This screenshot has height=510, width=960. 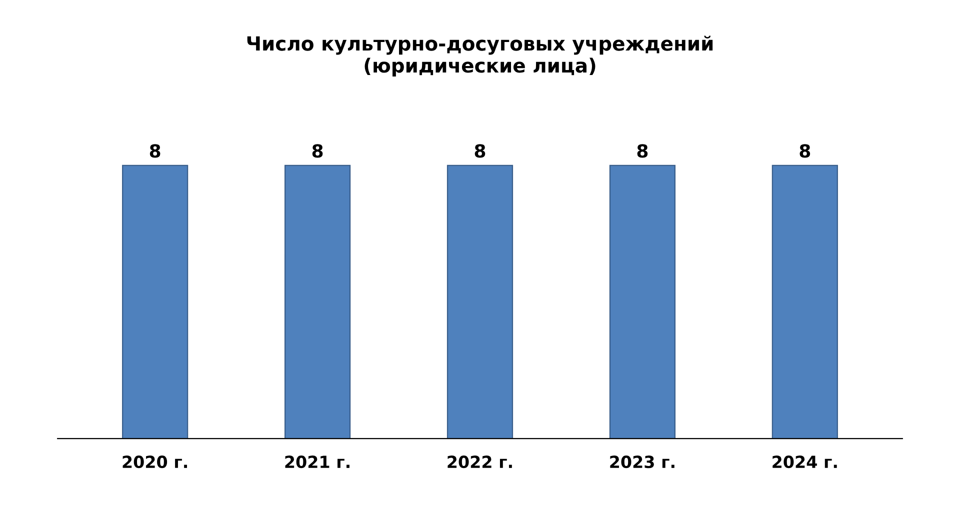 What do you see at coordinates (317, 462) in the screenshot?
I see `x-tick-label: 2021 г.` at bounding box center [317, 462].